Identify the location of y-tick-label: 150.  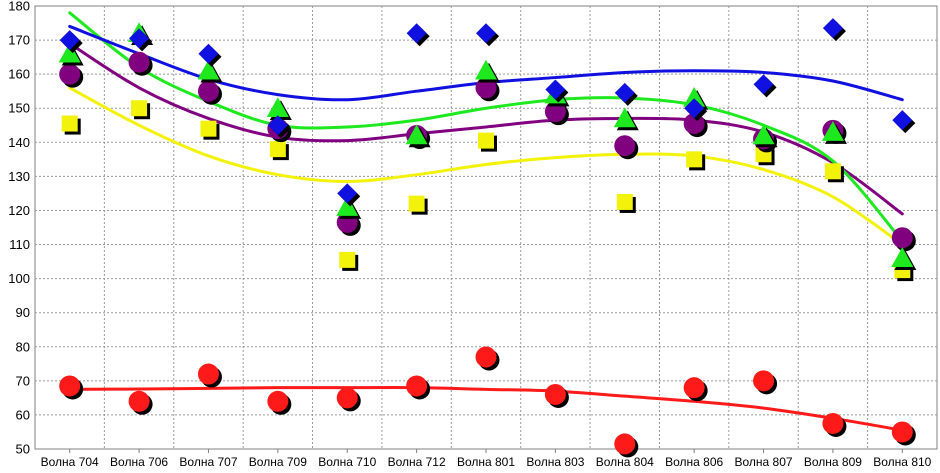
(19, 108).